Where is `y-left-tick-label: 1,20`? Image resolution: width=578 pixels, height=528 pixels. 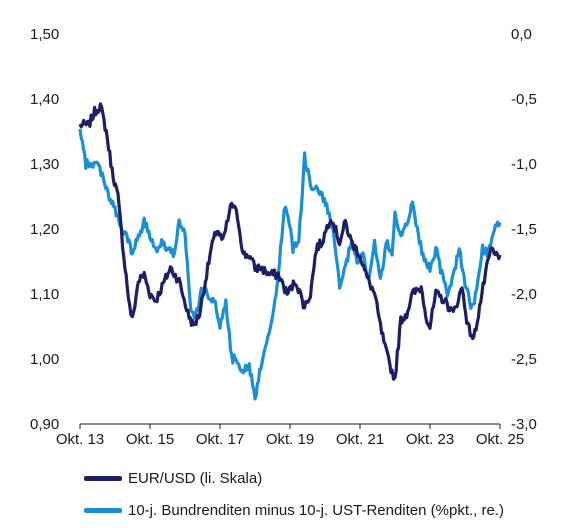
y-left-tick-label: 1,20 is located at coordinates (44, 229).